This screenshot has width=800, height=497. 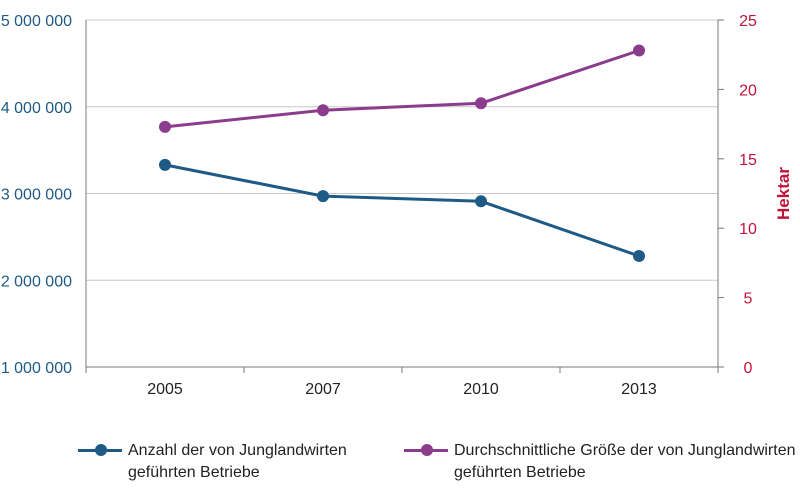 I want to click on right-axis-title: Hektar, so click(x=783, y=193).